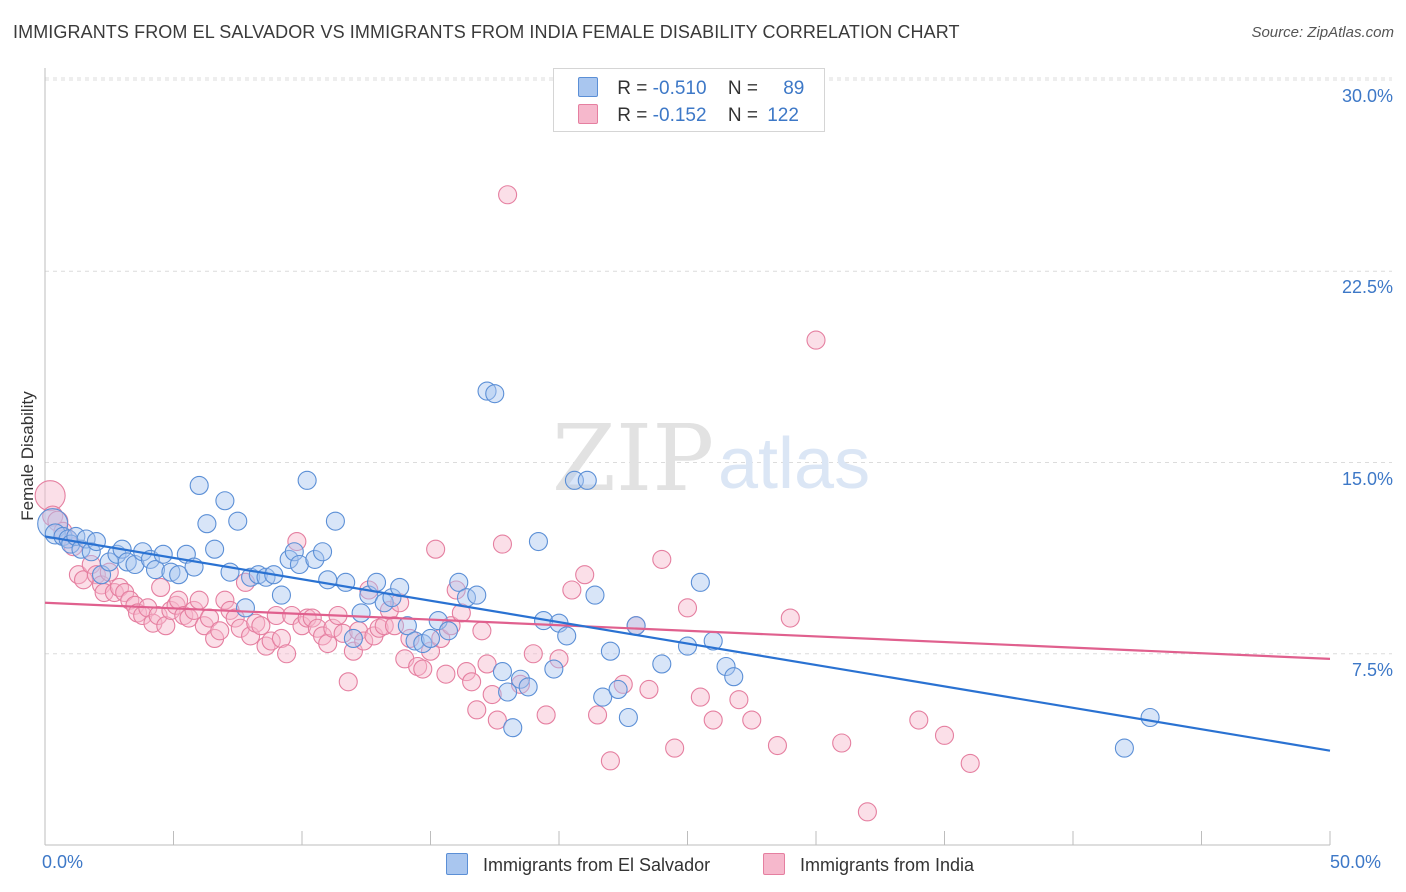 The width and height of the screenshot is (1406, 892). Describe the element at coordinates (887, 865) in the screenshot. I see `legend-label: Immigrants from India` at that location.